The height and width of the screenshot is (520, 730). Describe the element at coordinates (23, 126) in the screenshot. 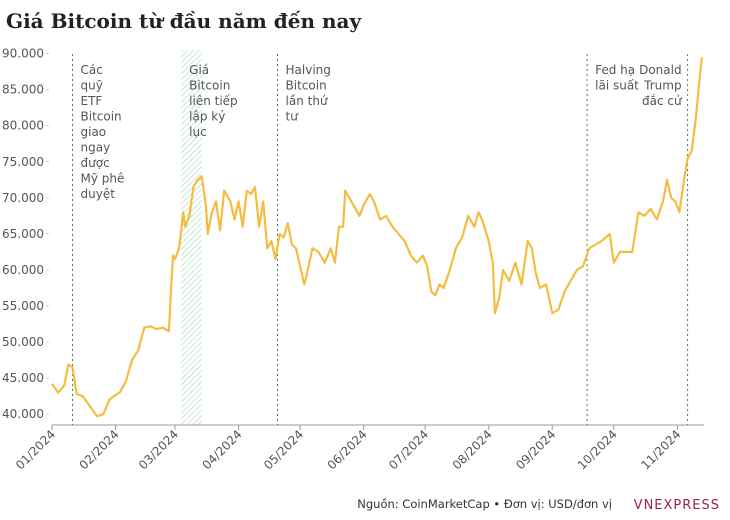

I see `y-tick-label: 80.000` at that location.